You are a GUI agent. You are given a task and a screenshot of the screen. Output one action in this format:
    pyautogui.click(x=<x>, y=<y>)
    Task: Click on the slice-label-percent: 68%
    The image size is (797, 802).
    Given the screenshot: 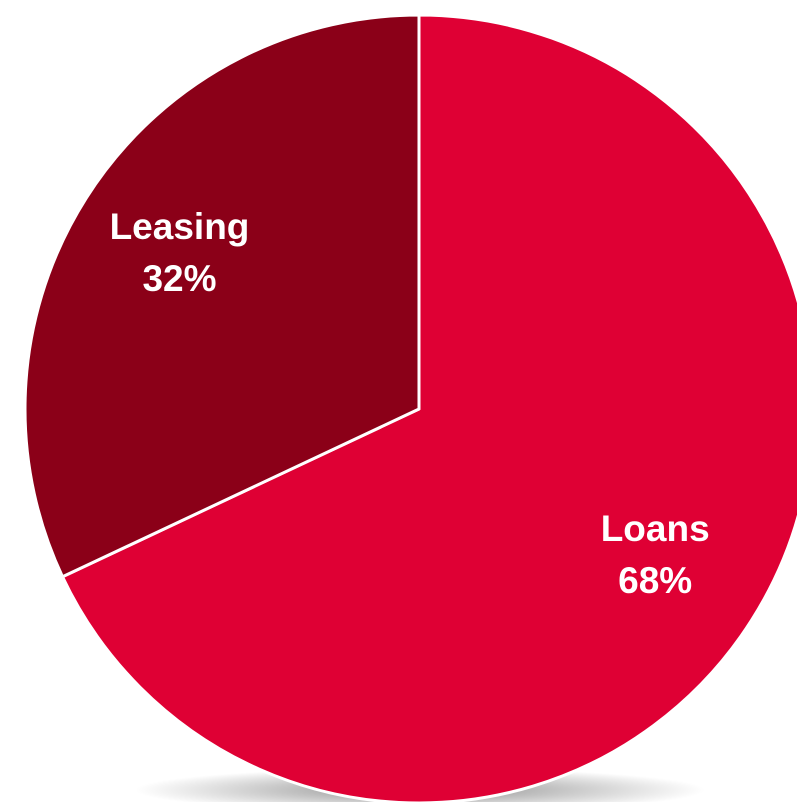 What is the action you would take?
    pyautogui.click(x=655, y=580)
    